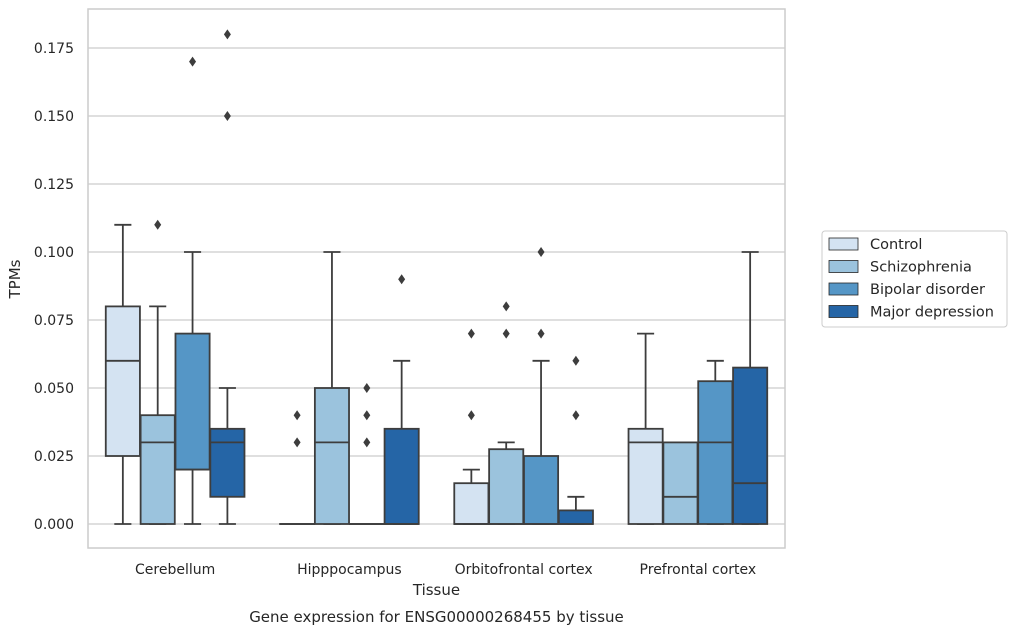  I want to click on y-tick-label: 0.075, so click(54, 321).